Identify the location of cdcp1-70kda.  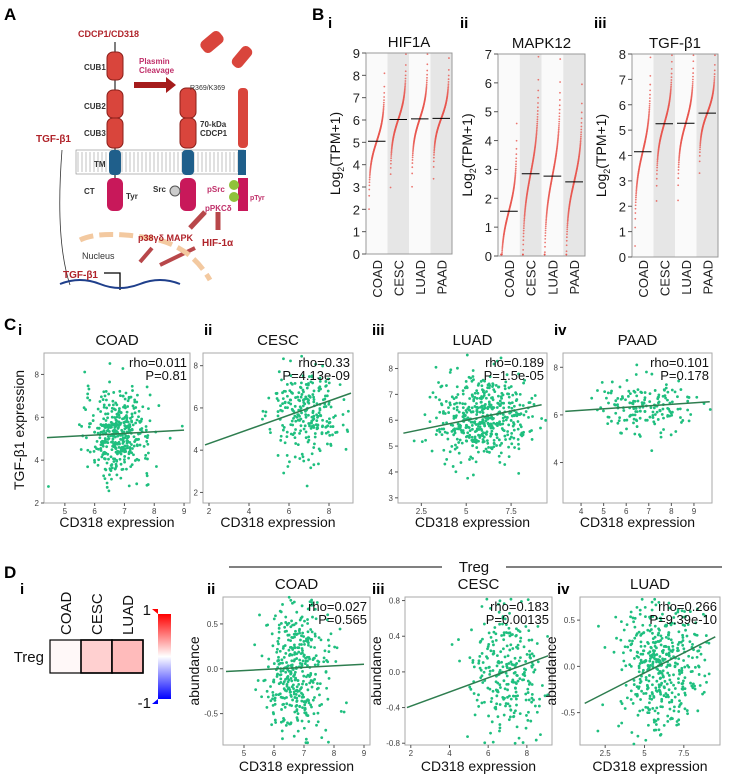
(211, 120).